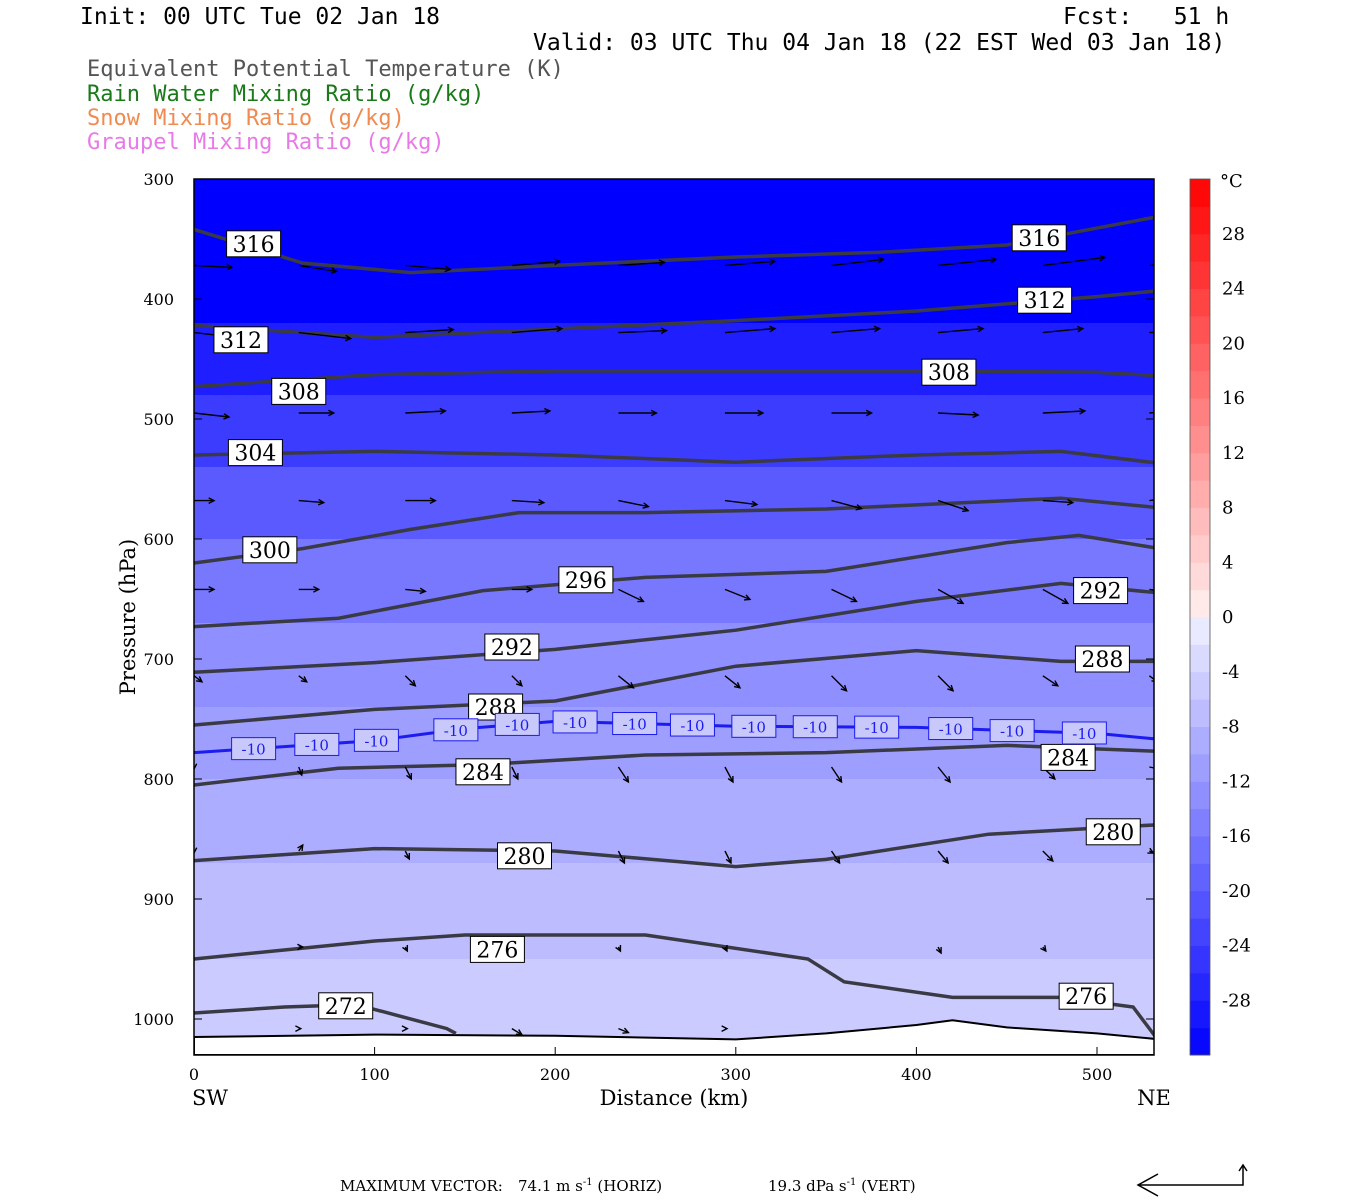 This screenshot has height=1200, width=1350. Describe the element at coordinates (851, 1182) in the screenshot. I see `vert-exponent: -1` at that location.